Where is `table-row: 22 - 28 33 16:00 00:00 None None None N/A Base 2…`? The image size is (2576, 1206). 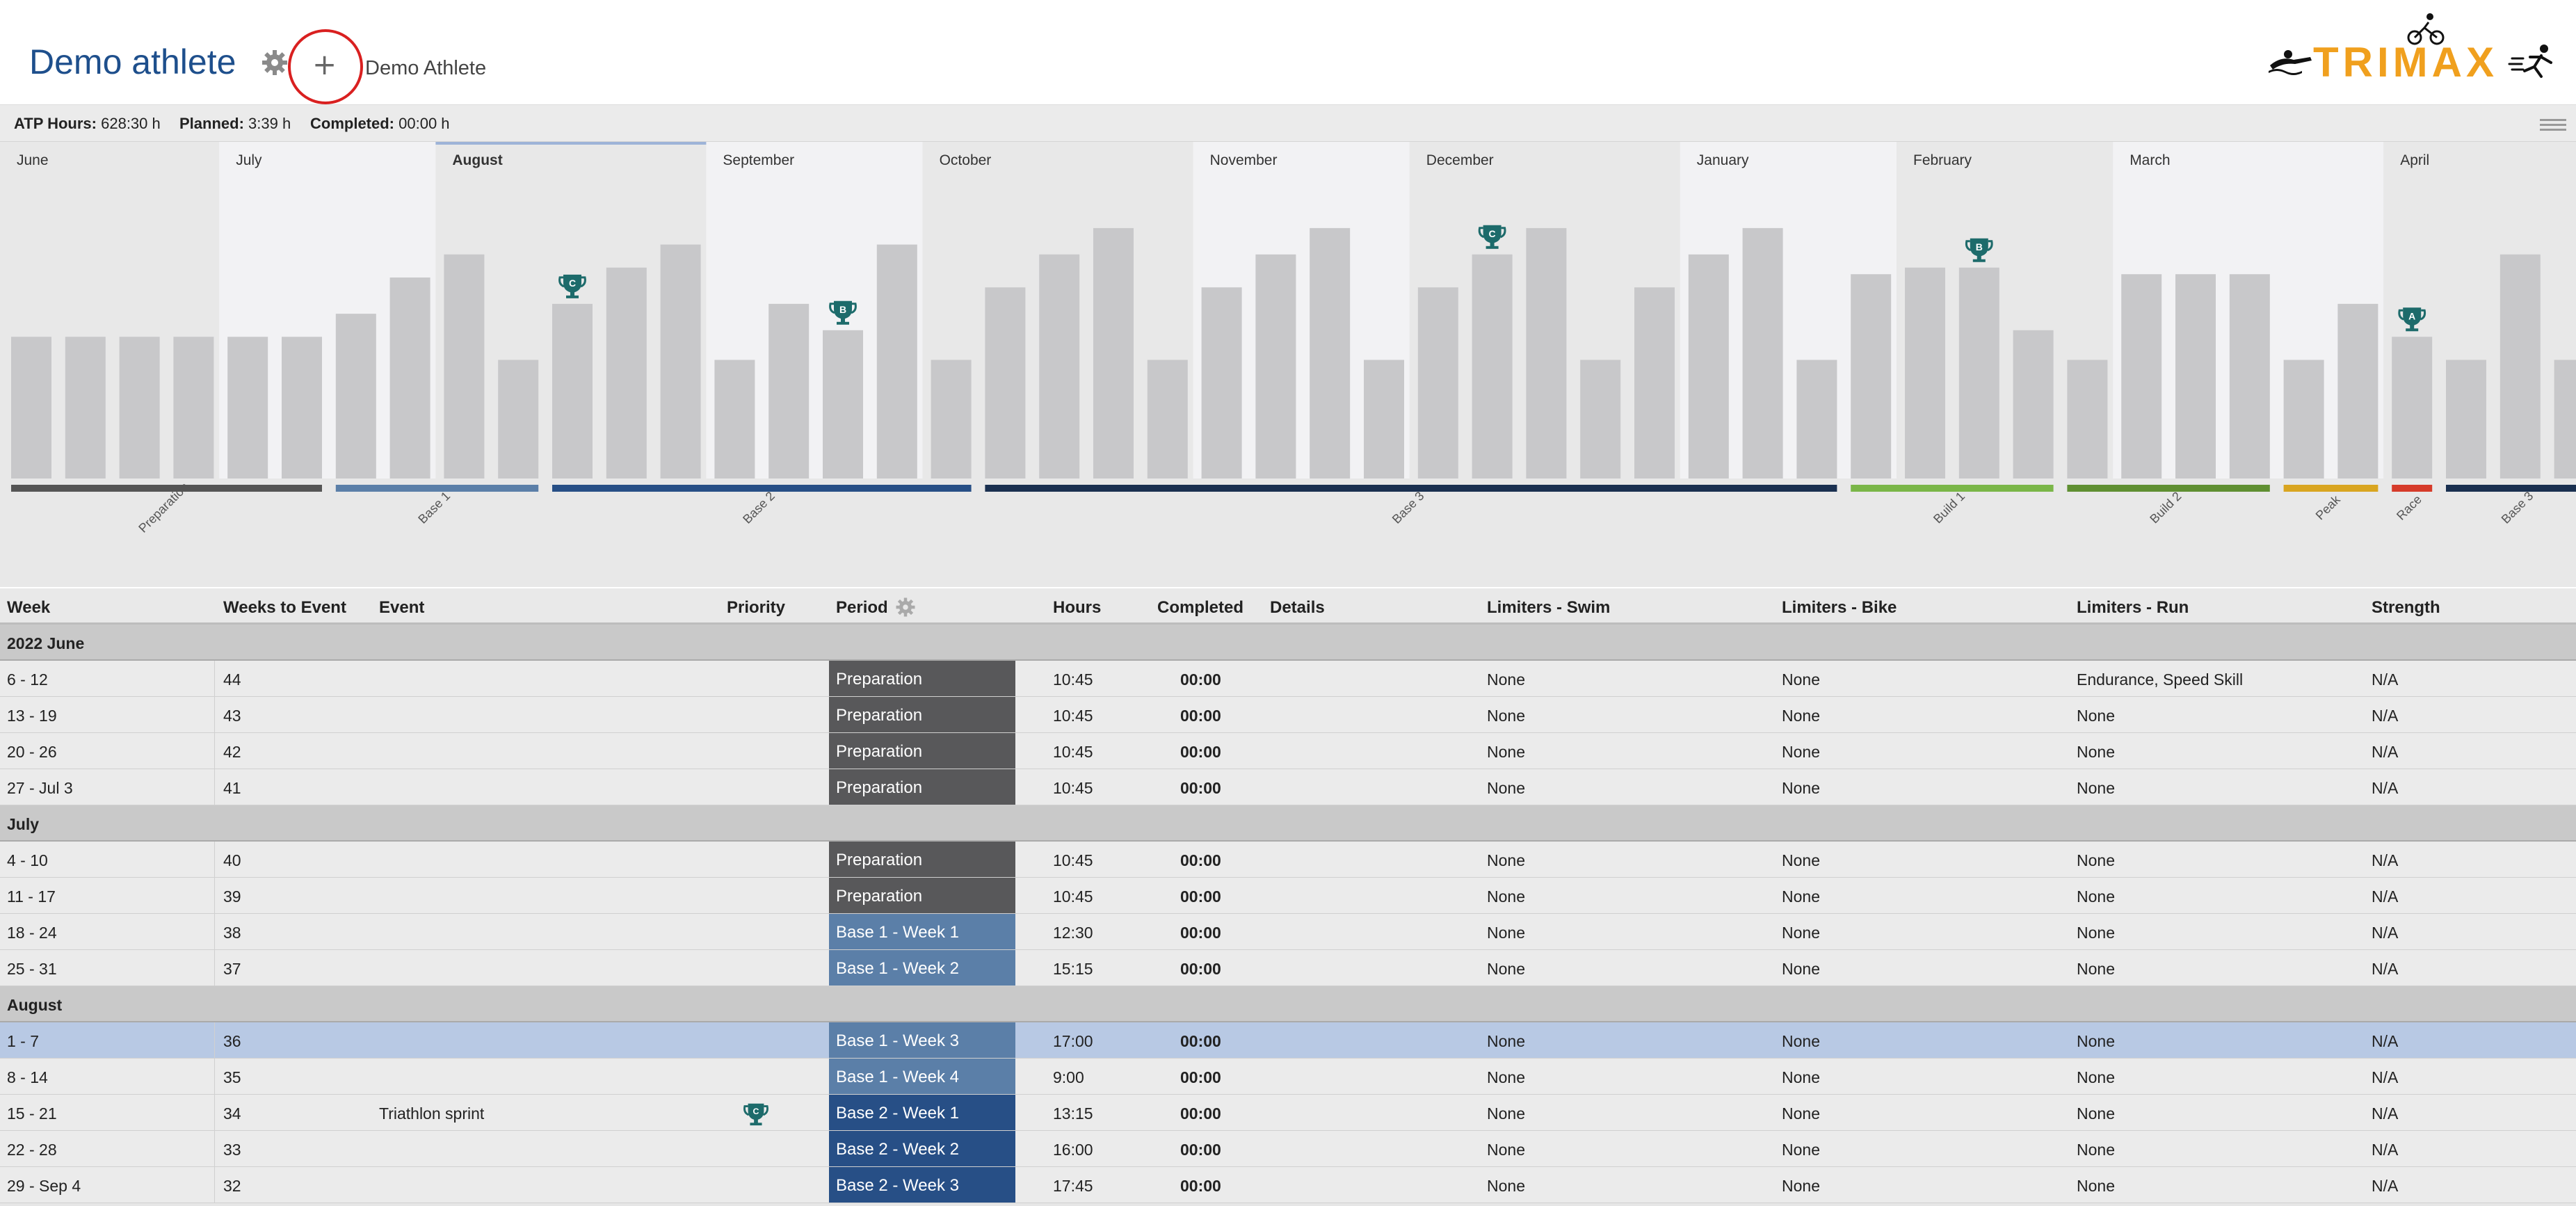 table-row: 22 - 28 33 16:00 00:00 None None None N/A Base 2… is located at coordinates (1288, 1149).